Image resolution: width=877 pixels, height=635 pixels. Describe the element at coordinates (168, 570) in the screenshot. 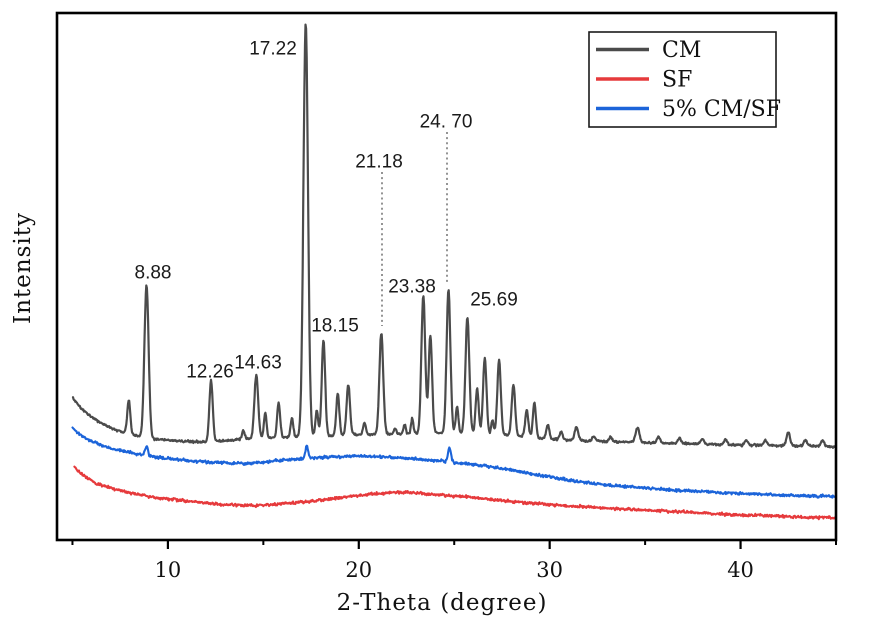

I see `x-tick-label-10: 10` at that location.